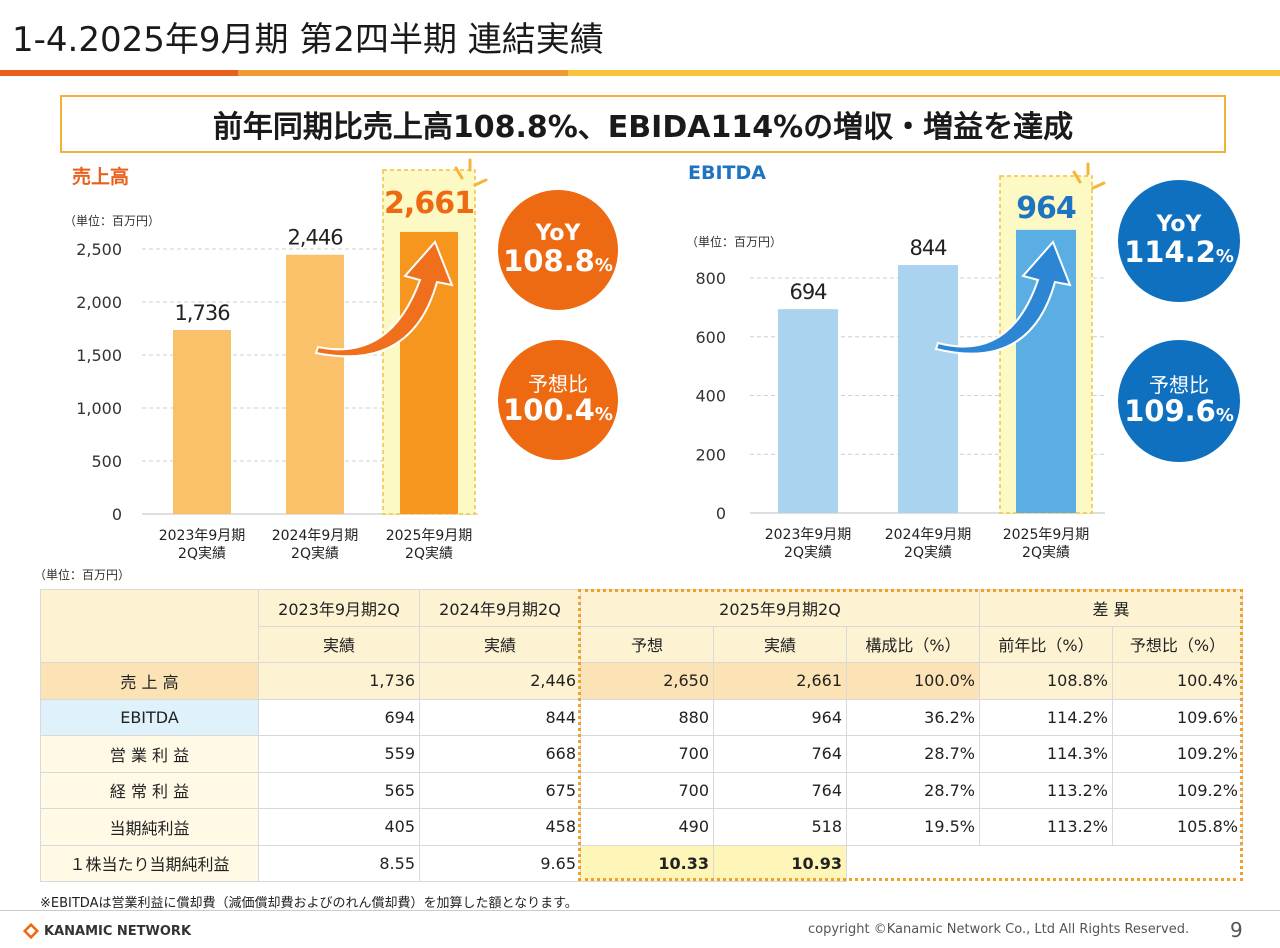 The image size is (1280, 948). Describe the element at coordinates (913, 644) in the screenshot. I see `table-subheader: 構成比（%）` at that location.